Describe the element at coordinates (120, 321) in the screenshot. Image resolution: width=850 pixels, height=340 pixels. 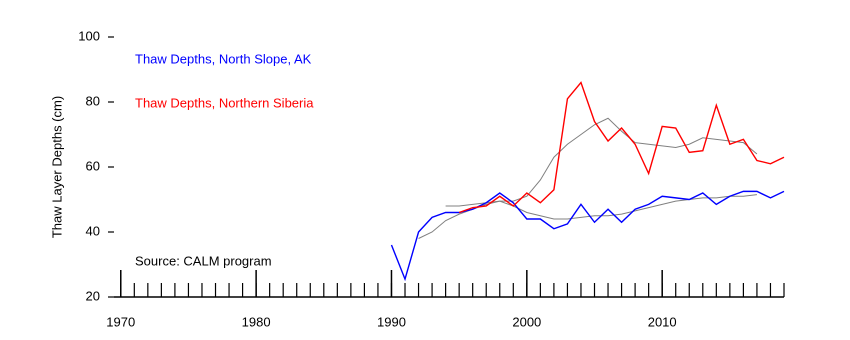
I see `x-tick-label: 1970` at that location.